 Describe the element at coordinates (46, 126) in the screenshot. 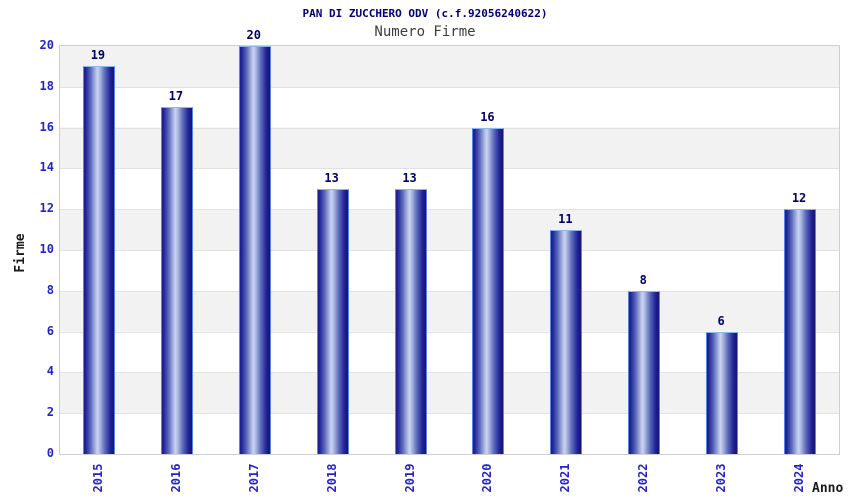

I see `y-tick-label-16: 16` at that location.